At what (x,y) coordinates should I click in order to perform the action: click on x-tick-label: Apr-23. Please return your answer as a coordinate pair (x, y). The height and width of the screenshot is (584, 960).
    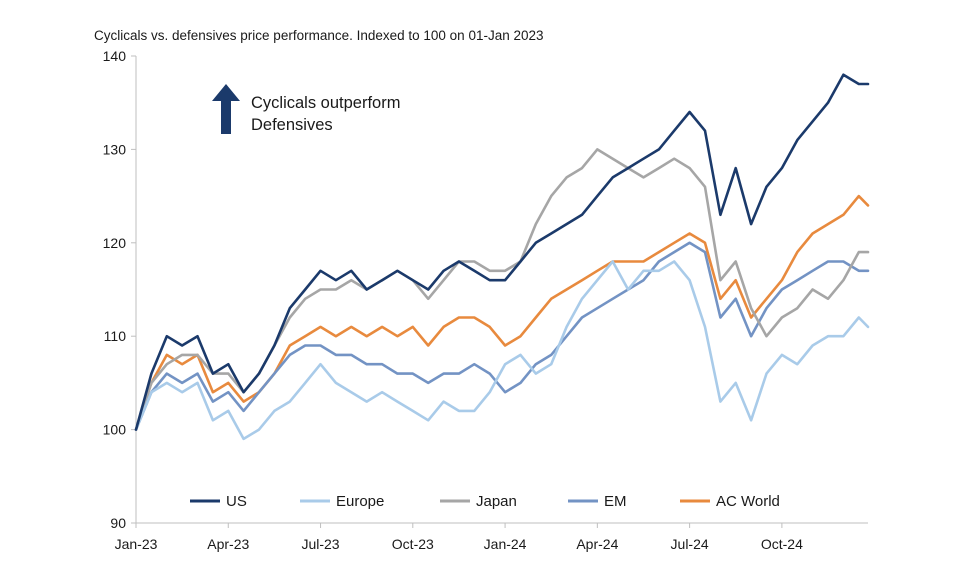
    Looking at the image, I should click on (228, 544).